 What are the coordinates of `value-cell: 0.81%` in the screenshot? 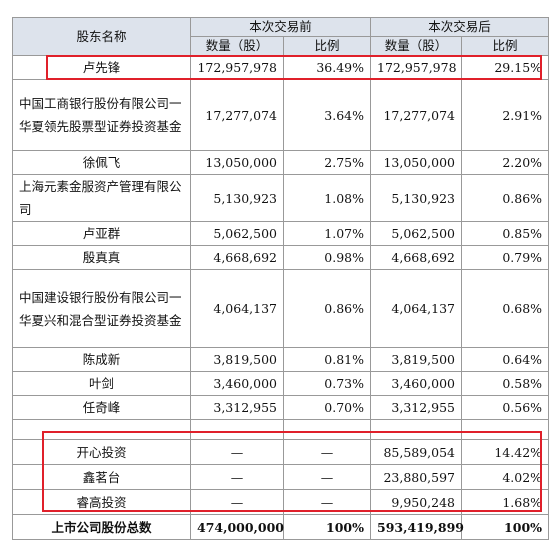 It's located at (327, 359).